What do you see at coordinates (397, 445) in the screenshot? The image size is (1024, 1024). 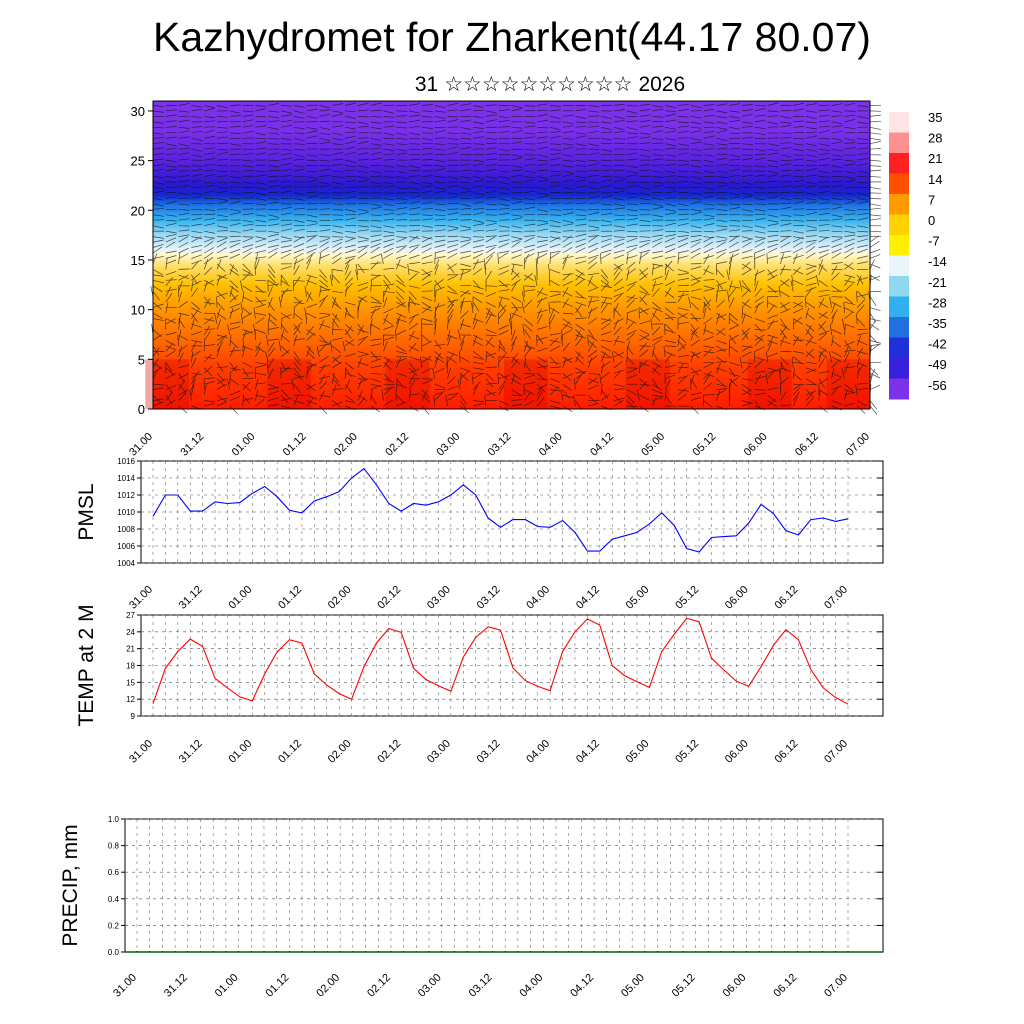 I see `cross-section-xtick-label: 02.12` at bounding box center [397, 445].